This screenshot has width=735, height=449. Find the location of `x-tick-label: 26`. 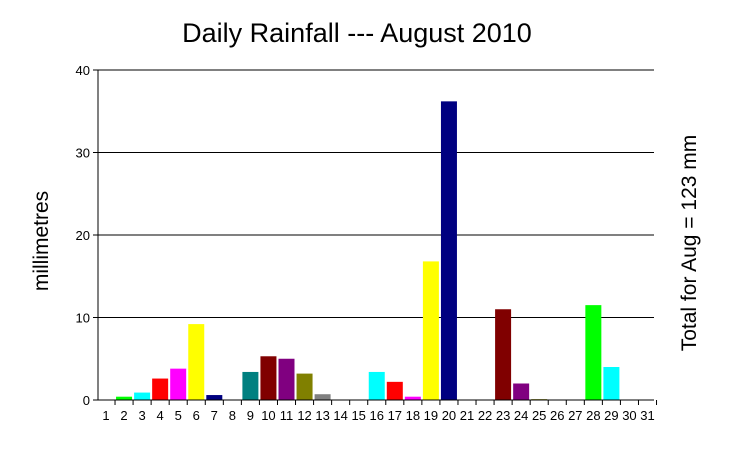

x-tick-label: 26 is located at coordinates (557, 415).